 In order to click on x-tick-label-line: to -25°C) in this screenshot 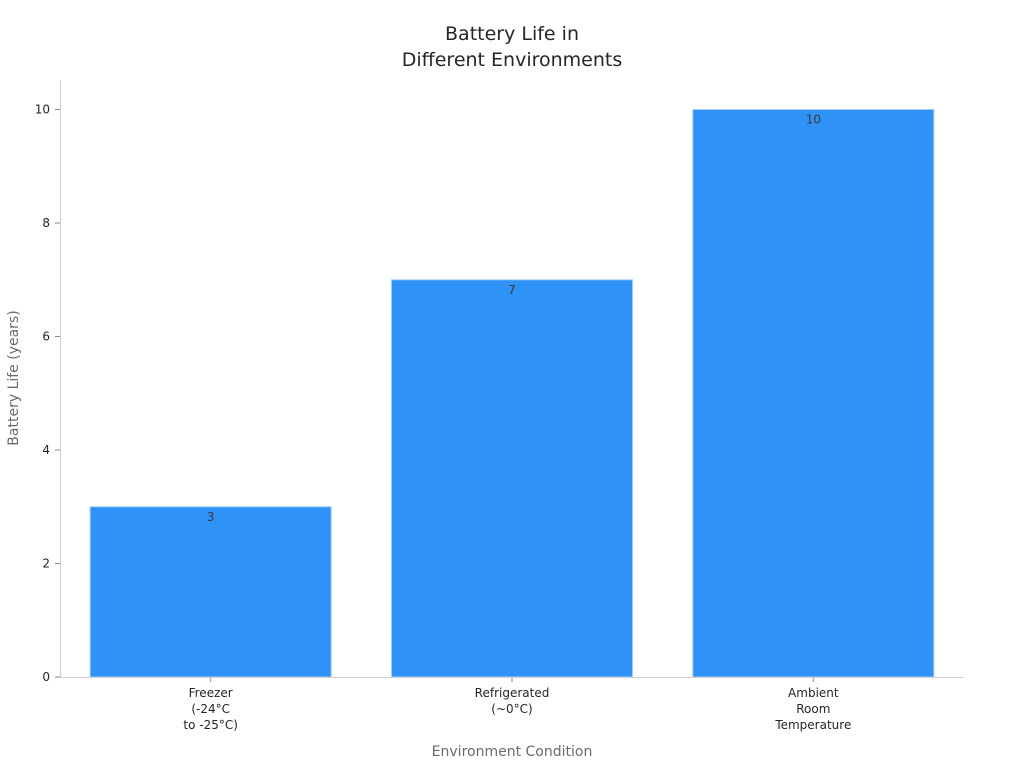, I will do `click(210, 725)`.